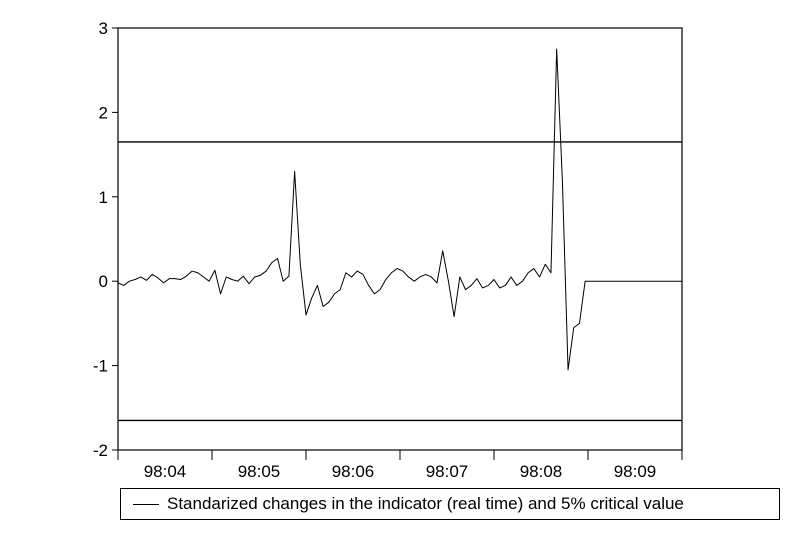  I want to click on y-tick-label: 0, so click(103, 281).